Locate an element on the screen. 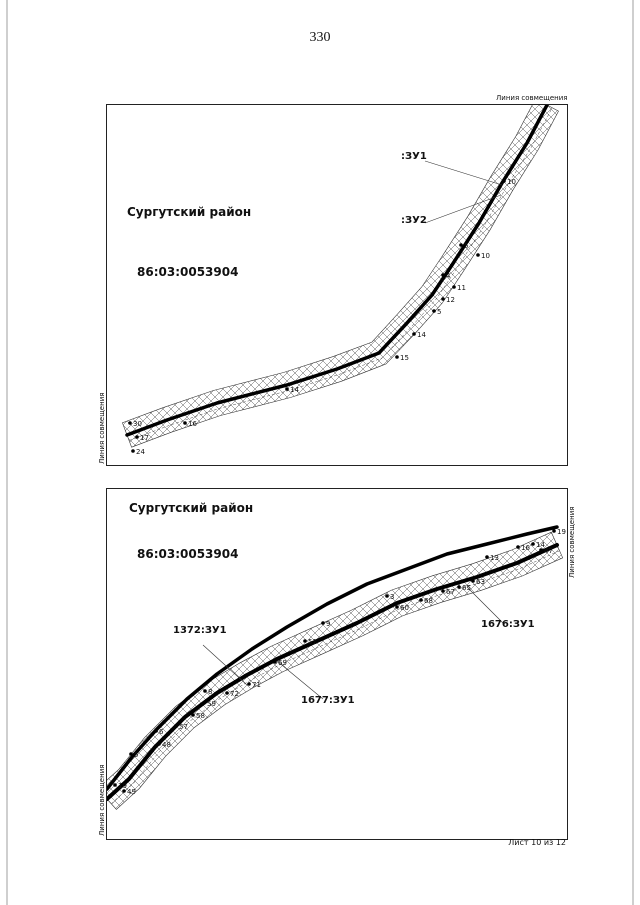 The image size is (640, 905). survey-point-label: 3 is located at coordinates (392, 597).